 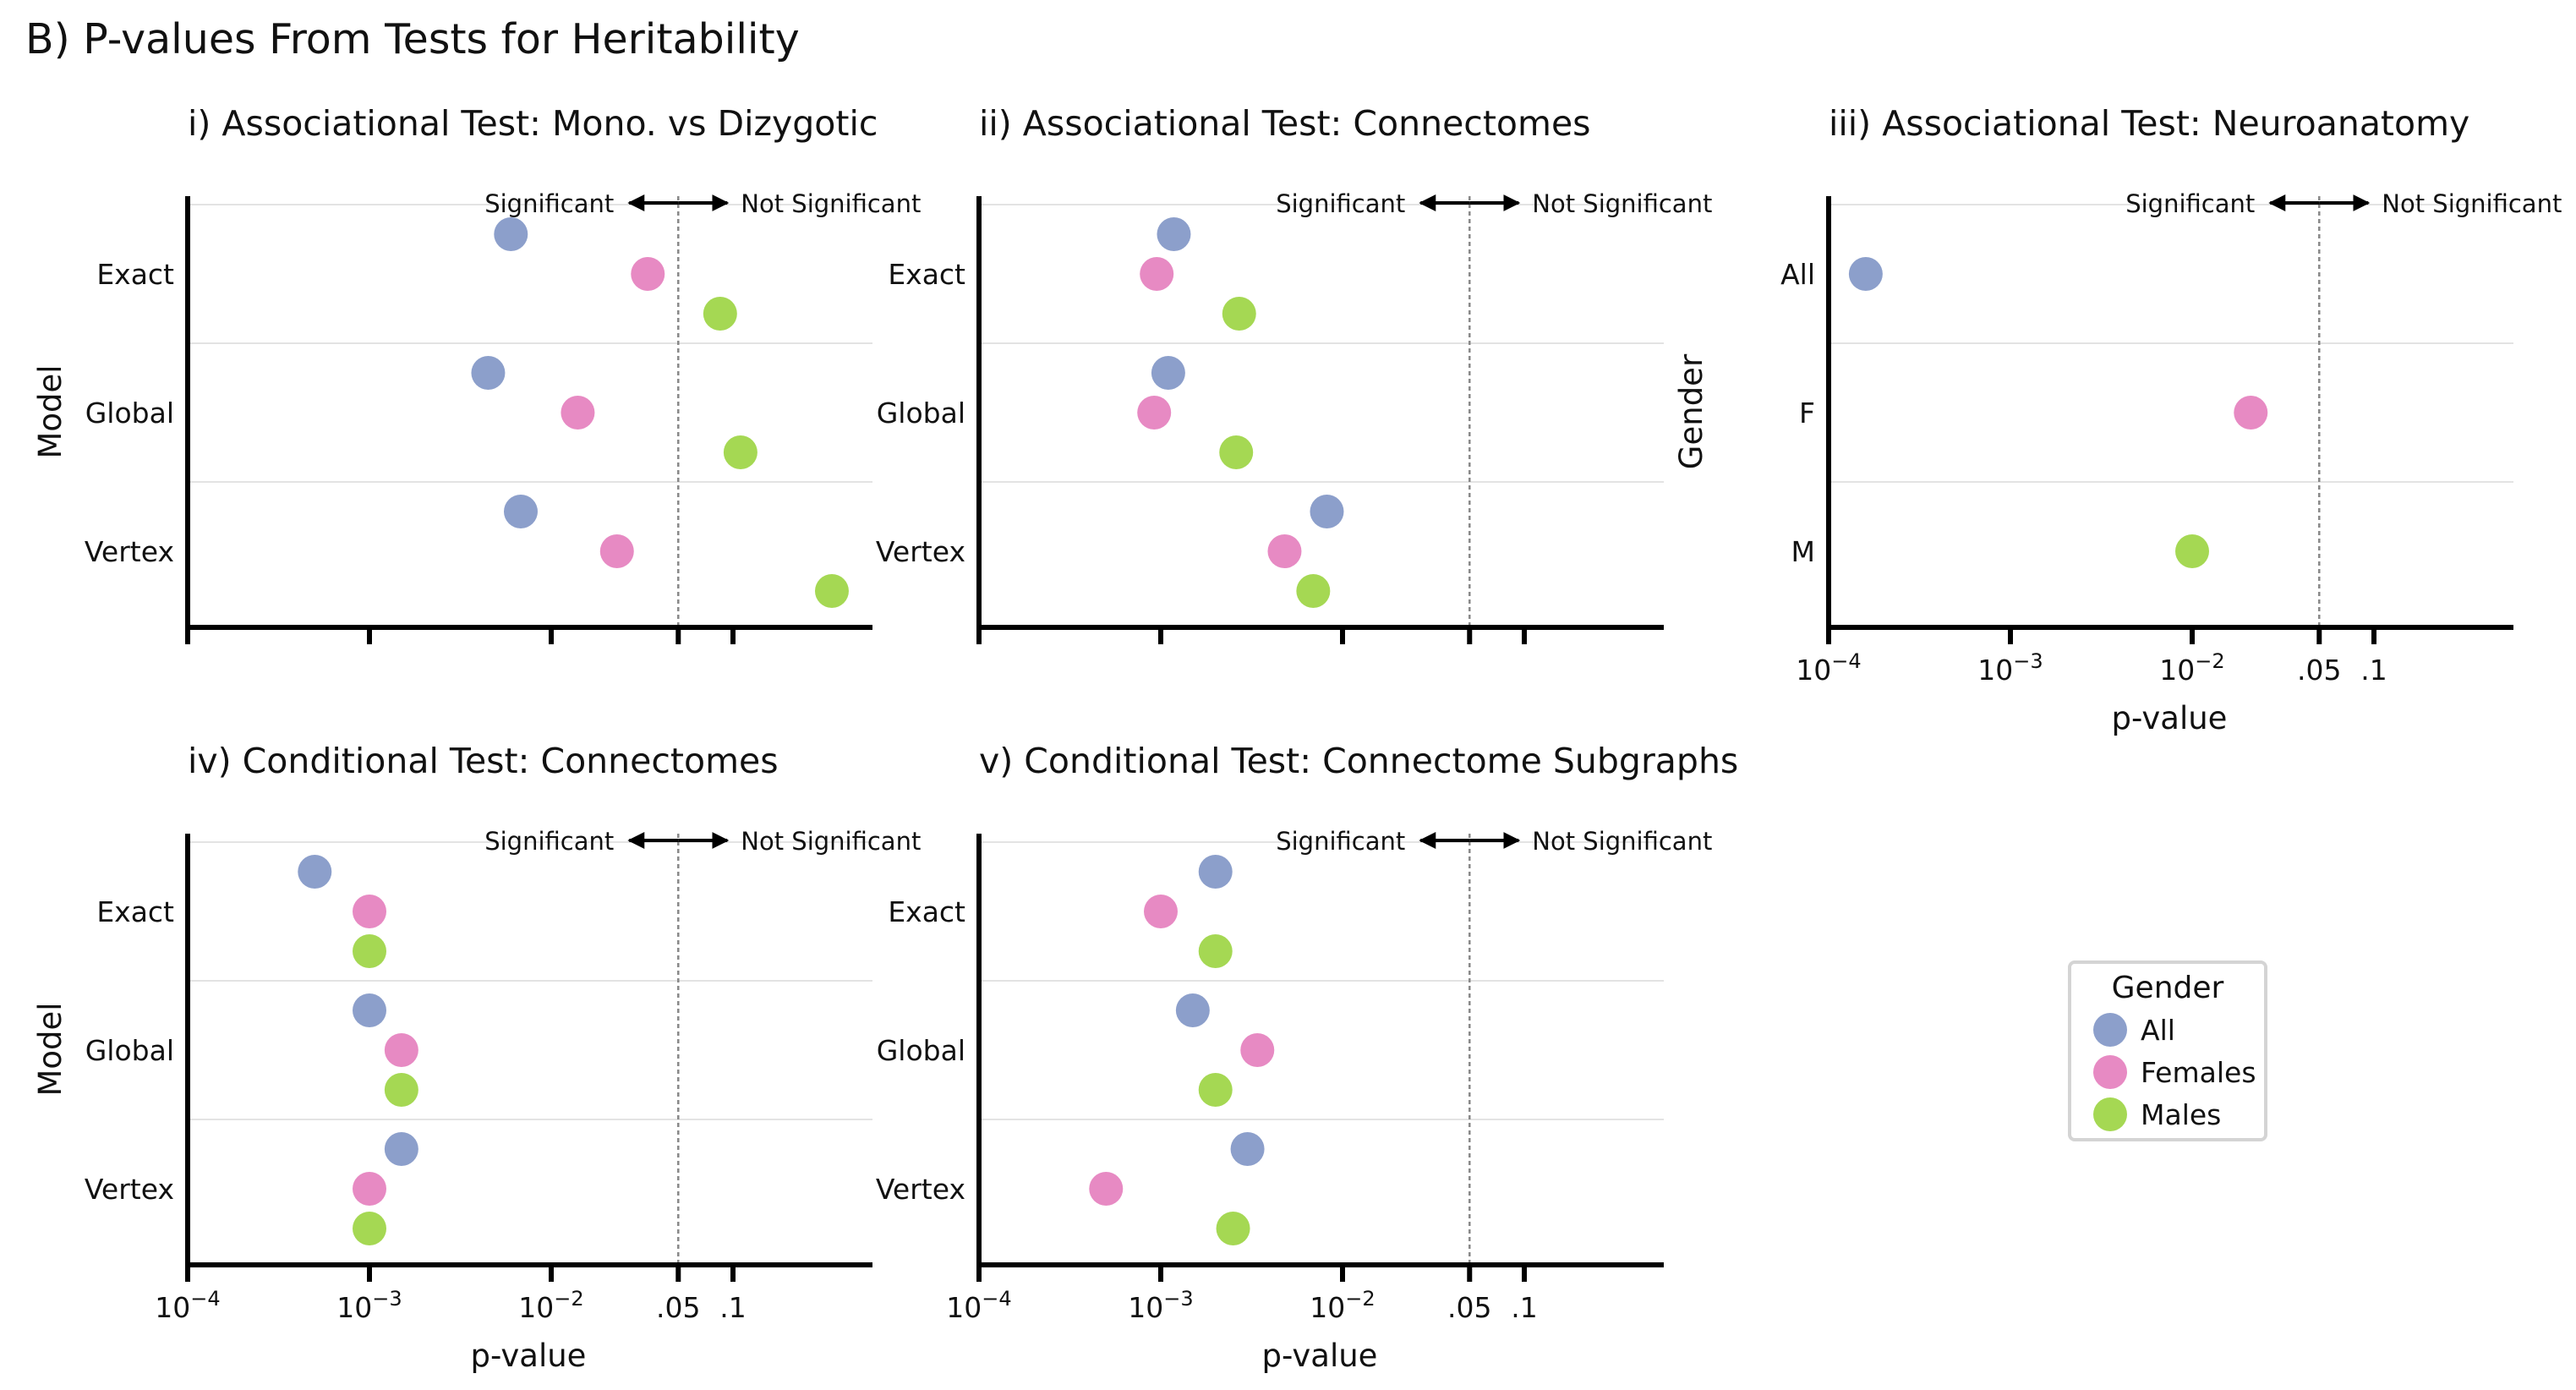 What do you see at coordinates (2134, 1029) in the screenshot?
I see `legend-item-all: All` at bounding box center [2134, 1029].